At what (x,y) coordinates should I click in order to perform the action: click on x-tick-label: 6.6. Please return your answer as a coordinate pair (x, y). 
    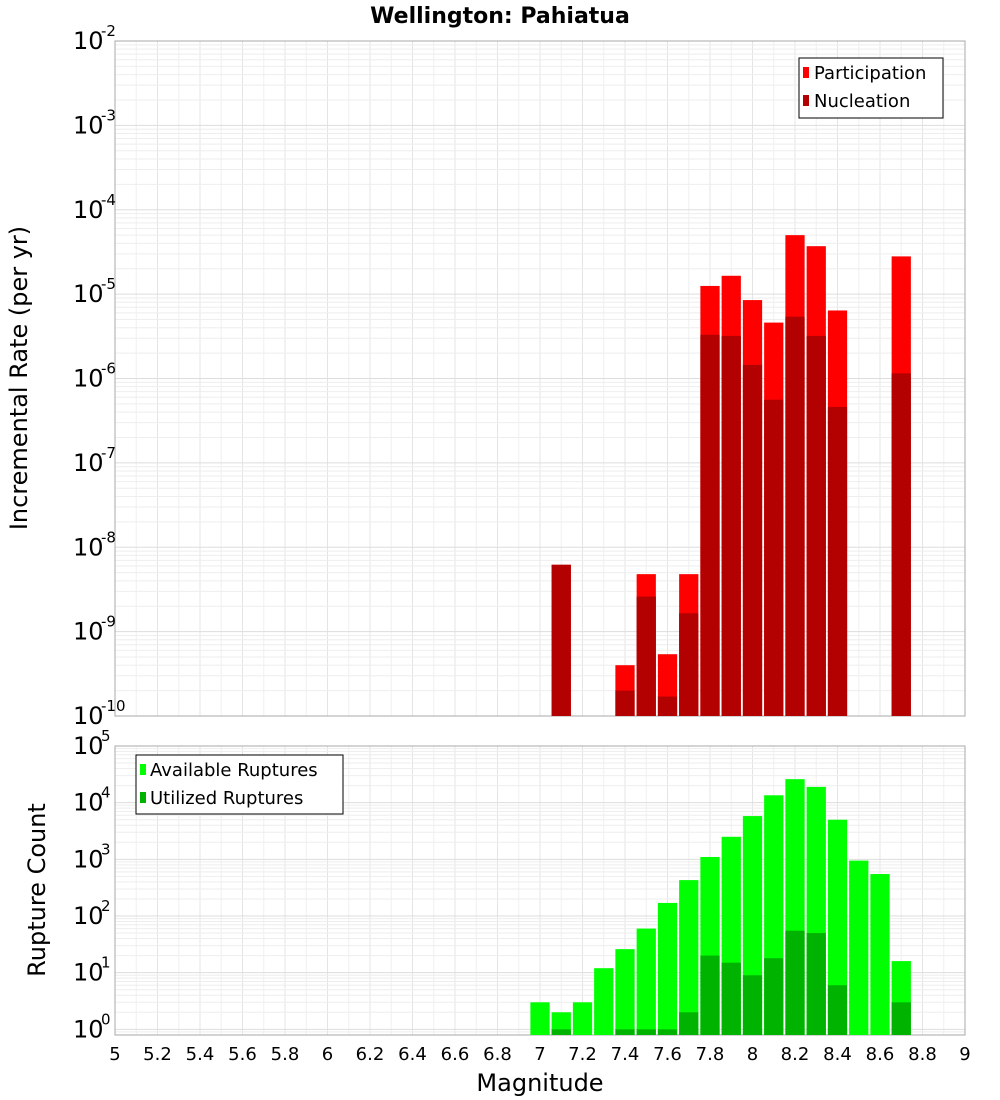
    Looking at the image, I should click on (455, 1054).